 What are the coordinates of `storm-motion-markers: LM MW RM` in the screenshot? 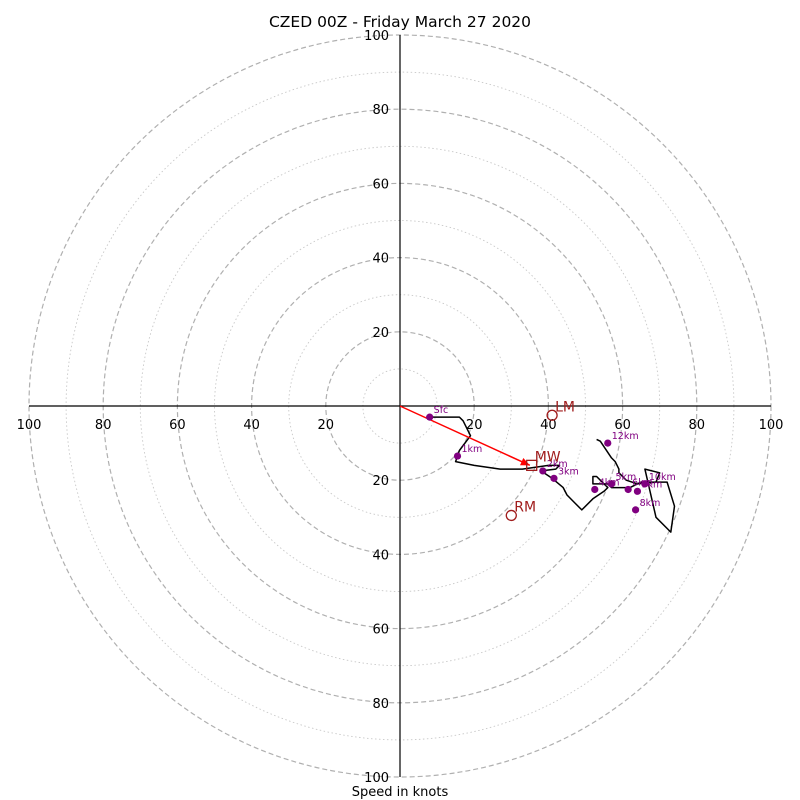 It's located at (540, 460).